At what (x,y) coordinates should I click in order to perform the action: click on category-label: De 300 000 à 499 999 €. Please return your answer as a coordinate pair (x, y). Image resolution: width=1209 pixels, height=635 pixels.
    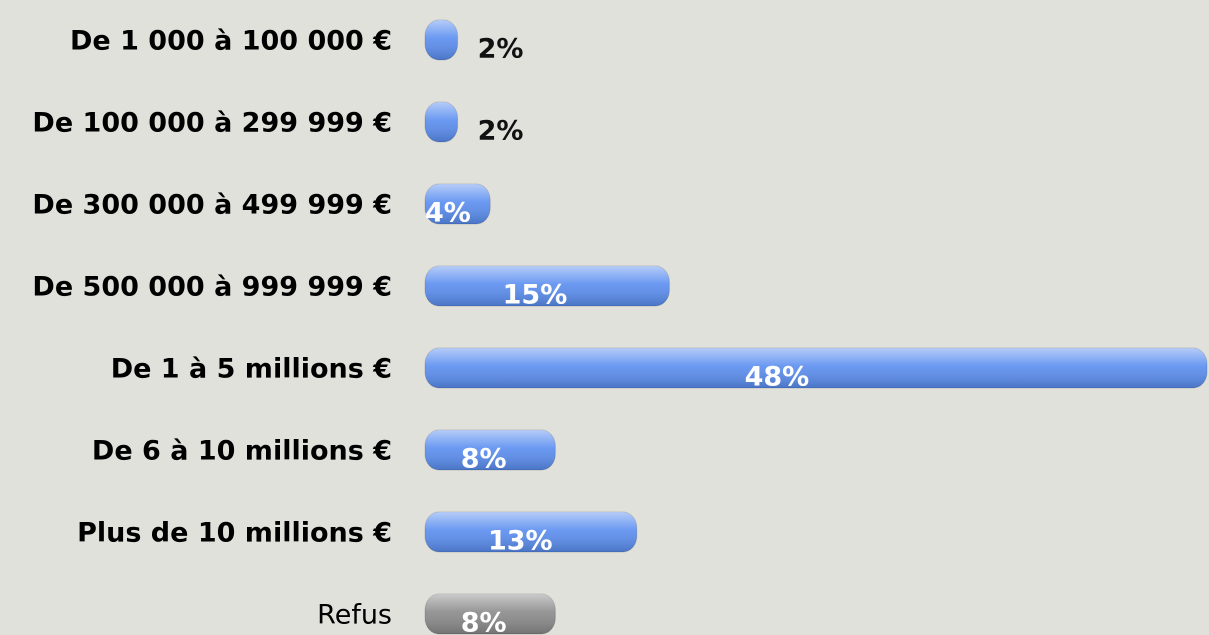
    Looking at the image, I should click on (212, 205).